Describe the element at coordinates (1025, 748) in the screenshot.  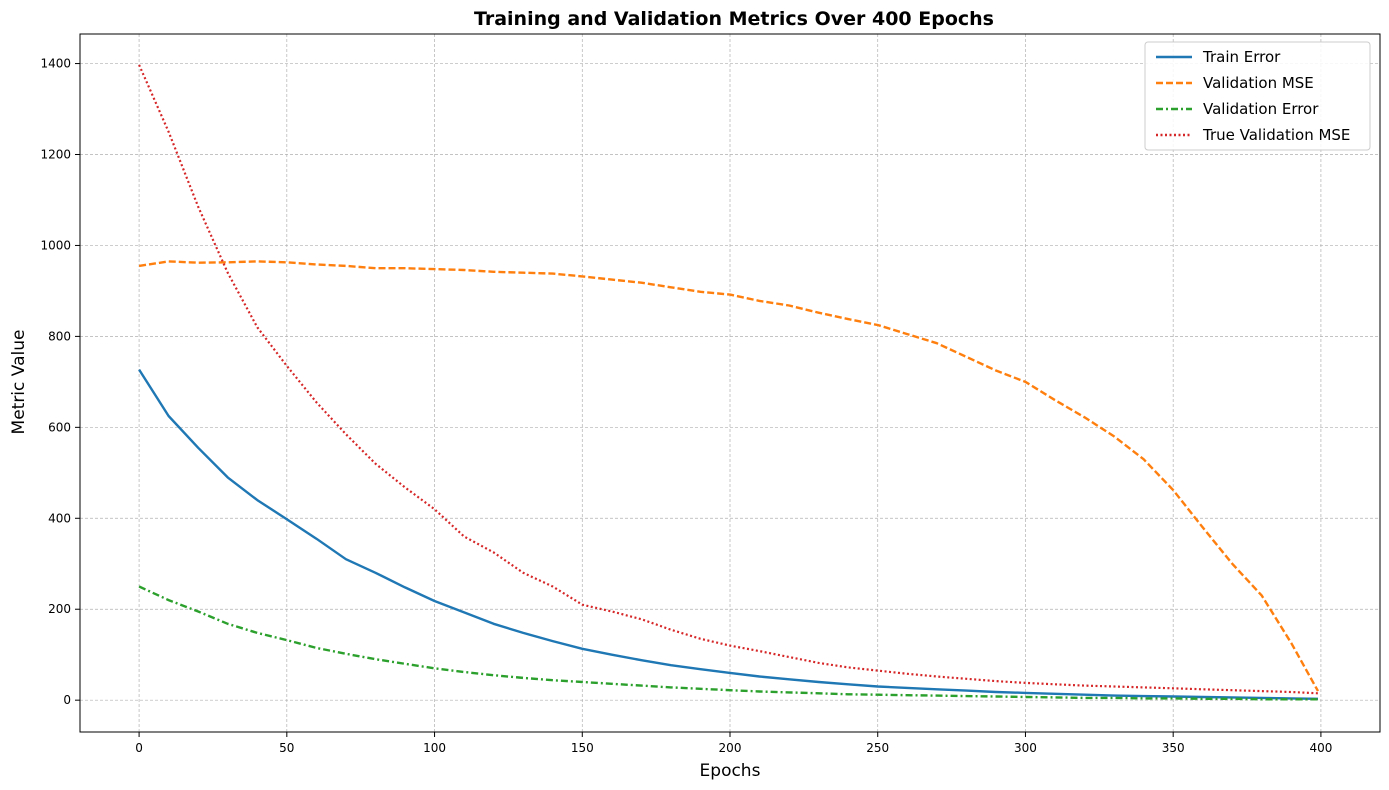
I see `x-tick-label: 300` at that location.